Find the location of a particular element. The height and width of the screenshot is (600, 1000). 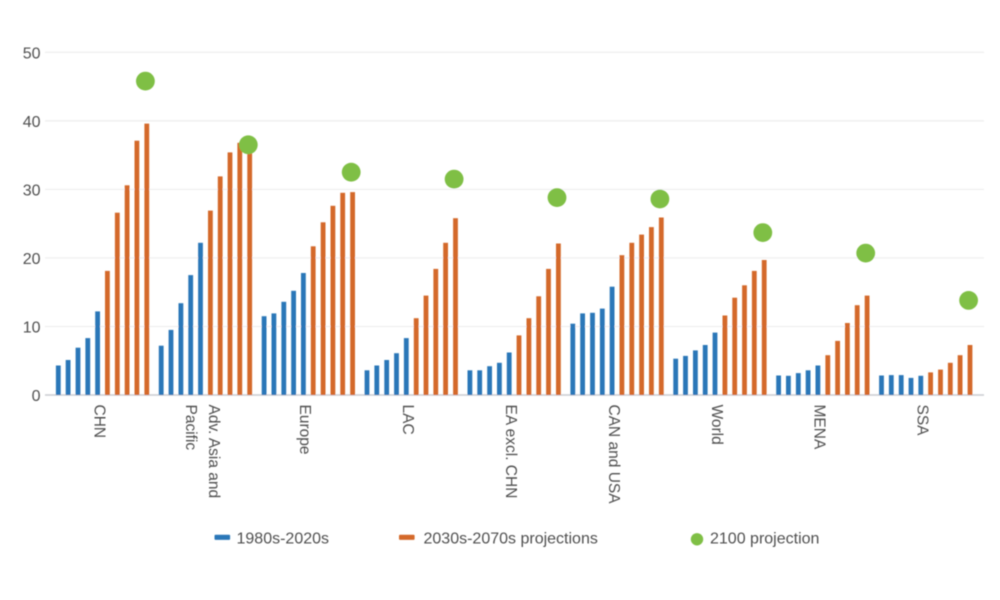

svg-text: CHN is located at coordinates (98, 422).